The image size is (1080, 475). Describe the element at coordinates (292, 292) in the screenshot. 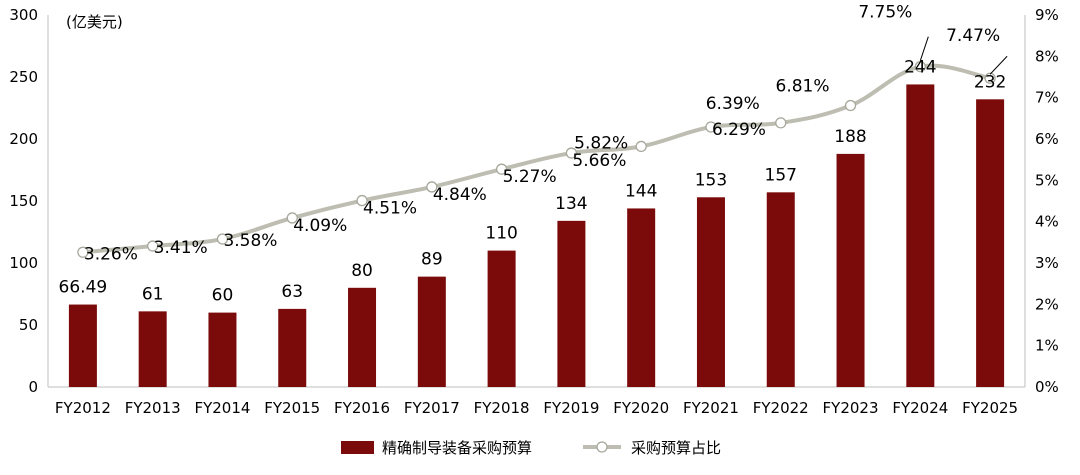

I see `bar-value-label: 63` at that location.